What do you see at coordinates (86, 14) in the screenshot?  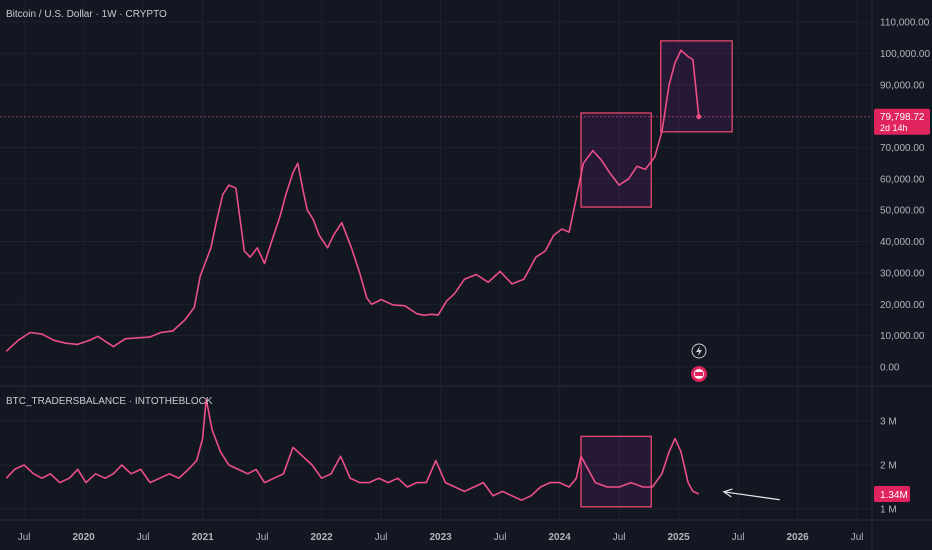 I see `main-chart-title: Bitcoin / U.S. Dollar · 1W · CRYPTO` at bounding box center [86, 14].